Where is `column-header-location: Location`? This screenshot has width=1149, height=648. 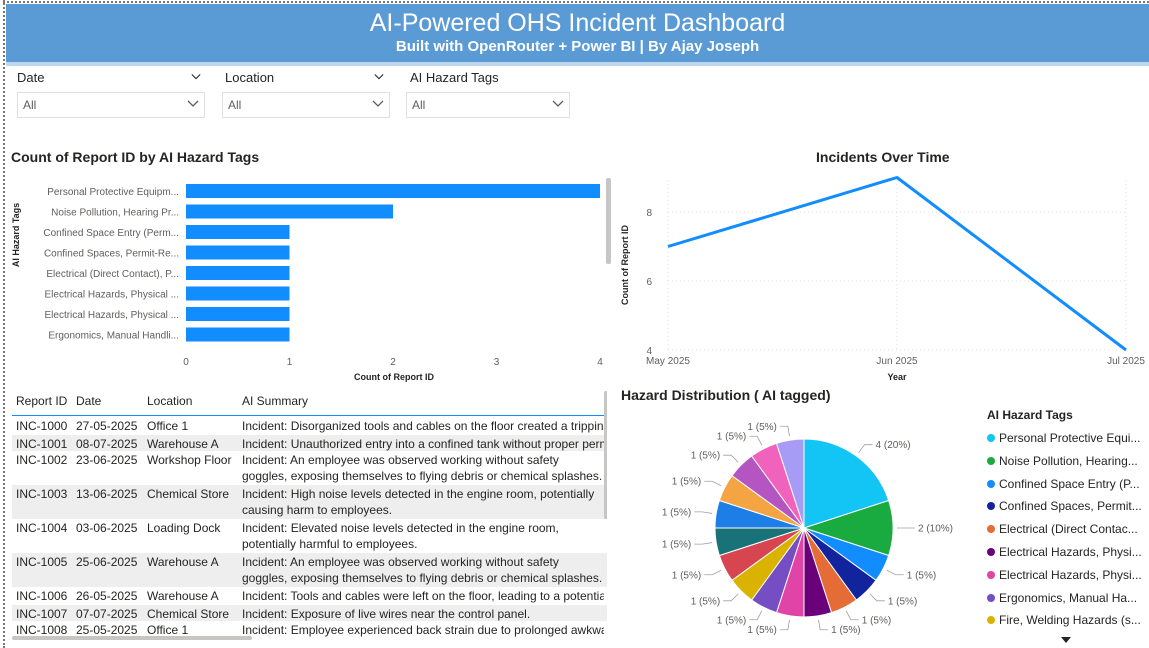
column-header-location: Location is located at coordinates (170, 401).